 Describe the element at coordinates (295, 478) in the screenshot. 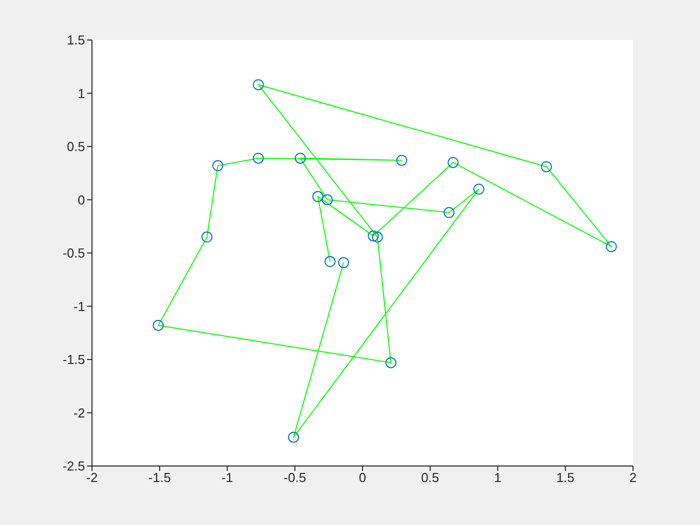

I see `x-tick-label: -0.5` at that location.